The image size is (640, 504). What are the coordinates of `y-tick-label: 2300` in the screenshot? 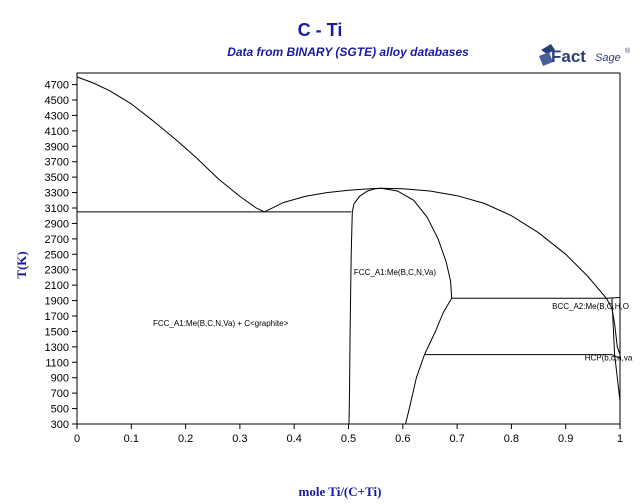 It's located at (57, 271).